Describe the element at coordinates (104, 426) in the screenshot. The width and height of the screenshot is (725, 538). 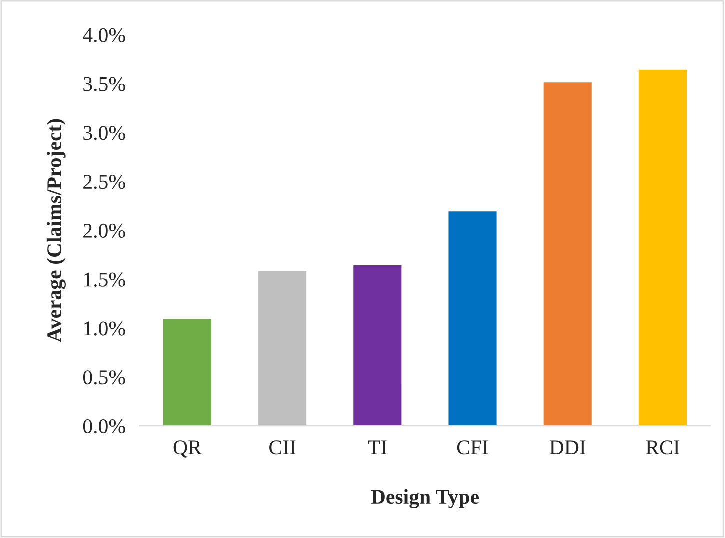
I see `y-tick-label: 0.0%` at that location.